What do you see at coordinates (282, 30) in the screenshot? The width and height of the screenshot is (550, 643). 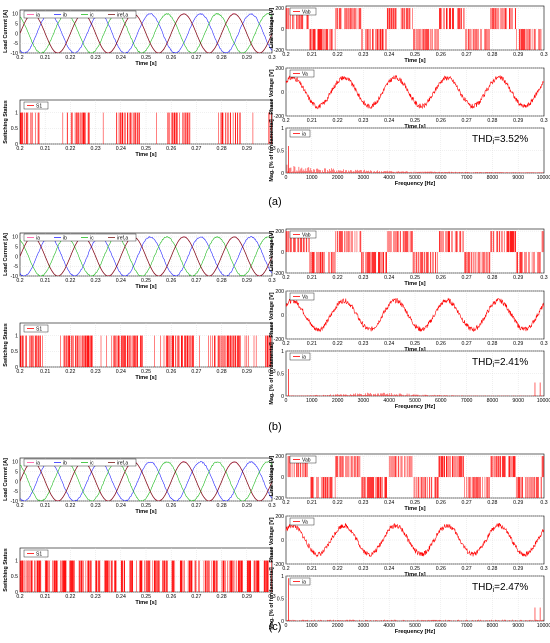 I see `line-voltage-ytick-label: 0` at bounding box center [282, 30].